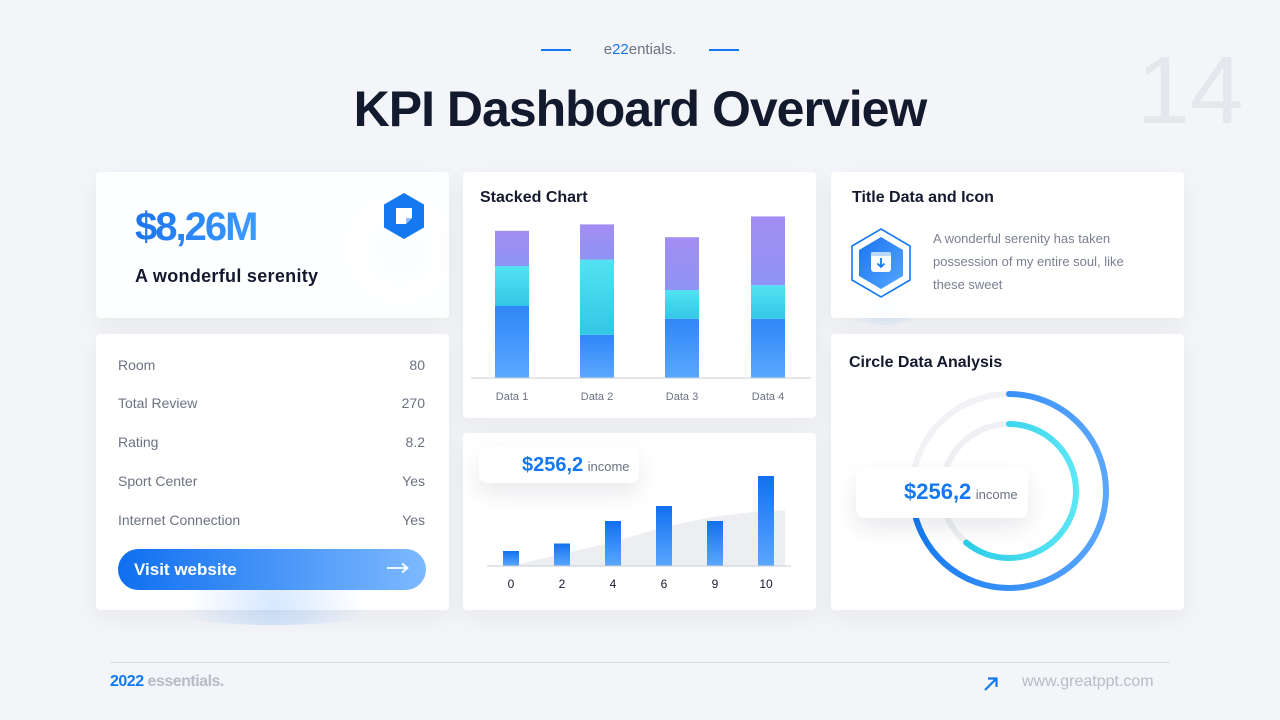 The height and width of the screenshot is (720, 1280). Describe the element at coordinates (272, 245) in the screenshot. I see `summary-card` at that location.